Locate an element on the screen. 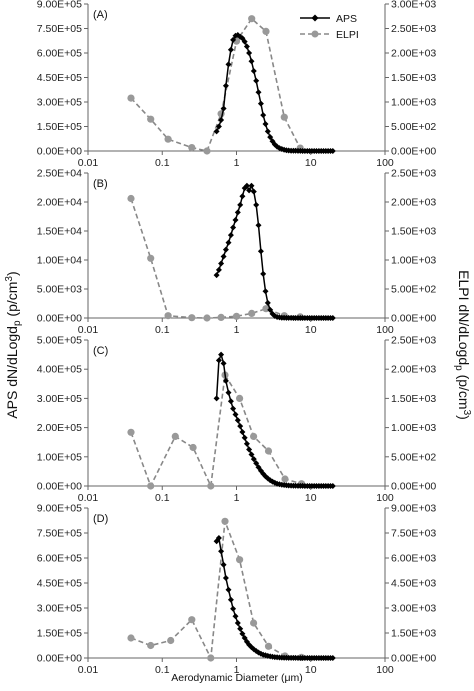 The image size is (474, 691). panel-label: (A) is located at coordinates (100, 15).